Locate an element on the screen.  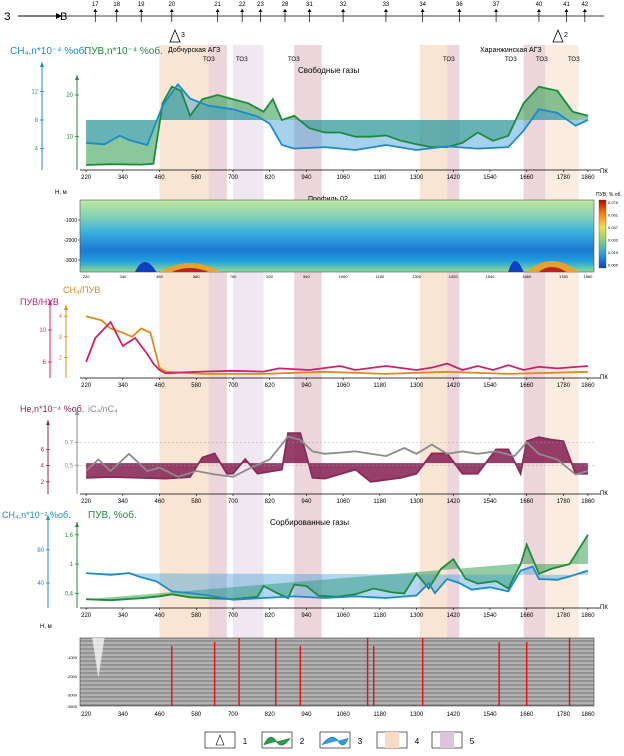
legend-label: 5 is located at coordinates (472, 741).